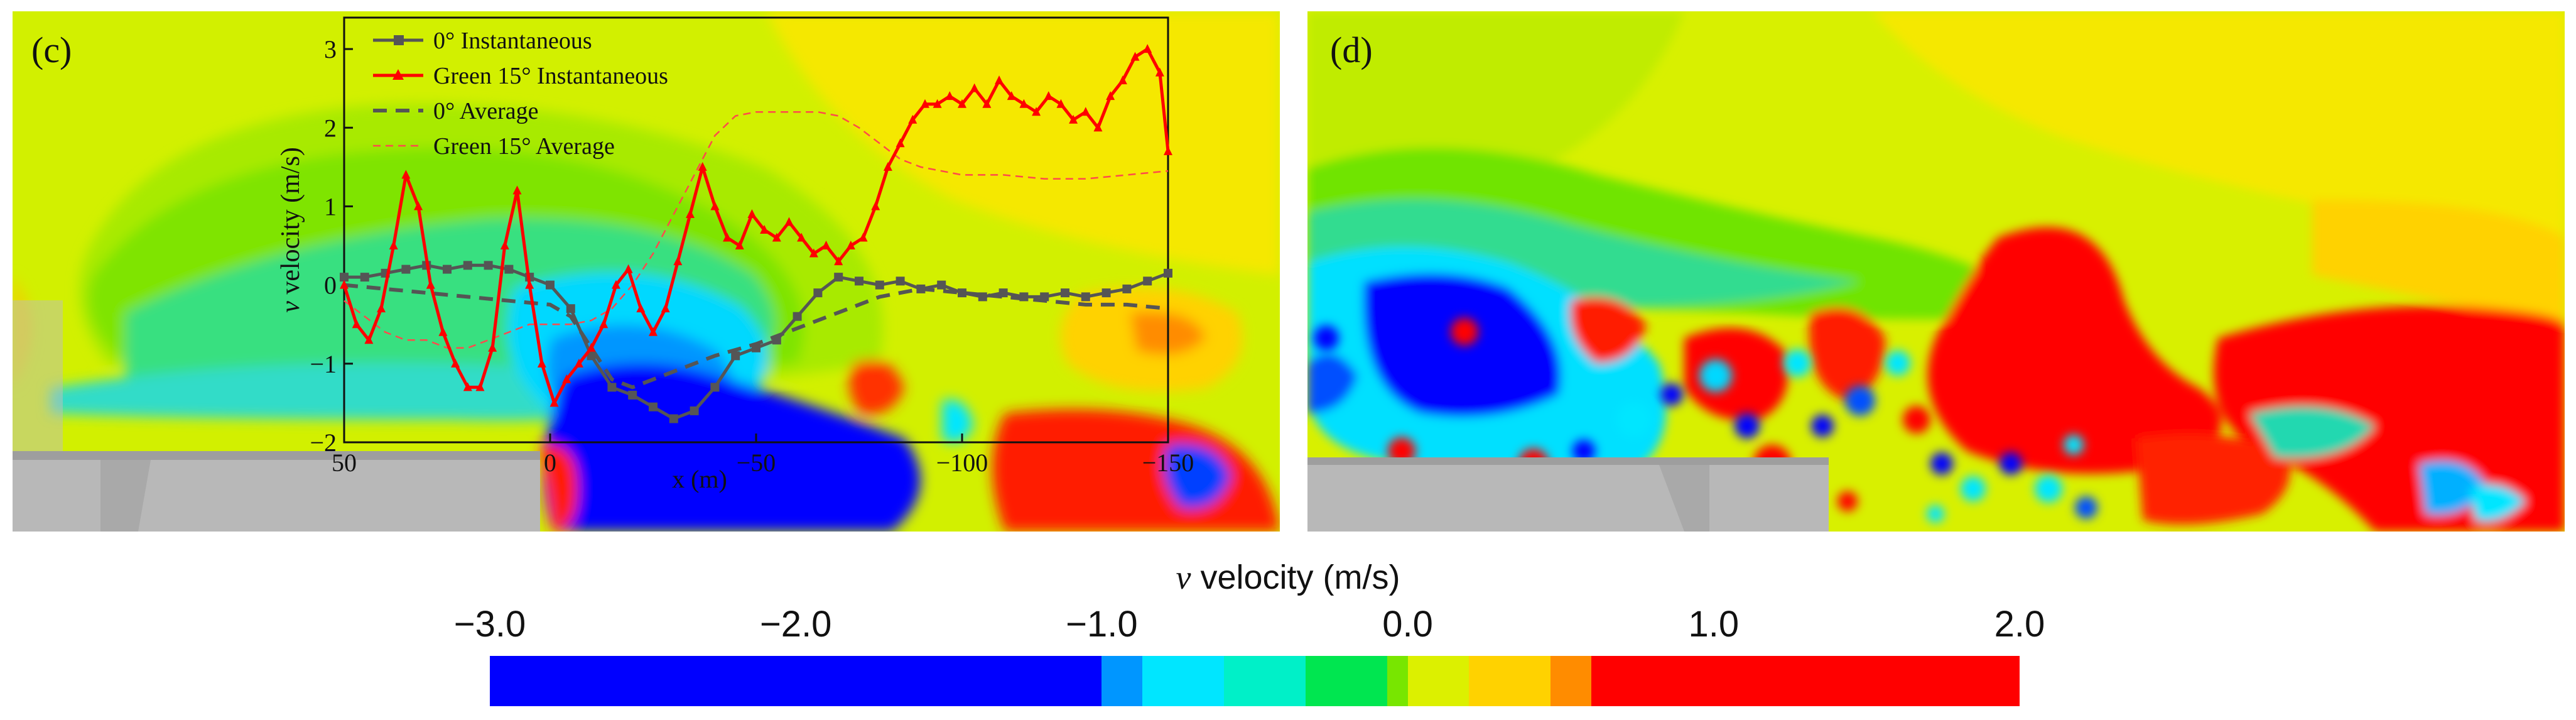  Describe the element at coordinates (700, 479) in the screenshot. I see `x-axis-label: x (m)` at that location.